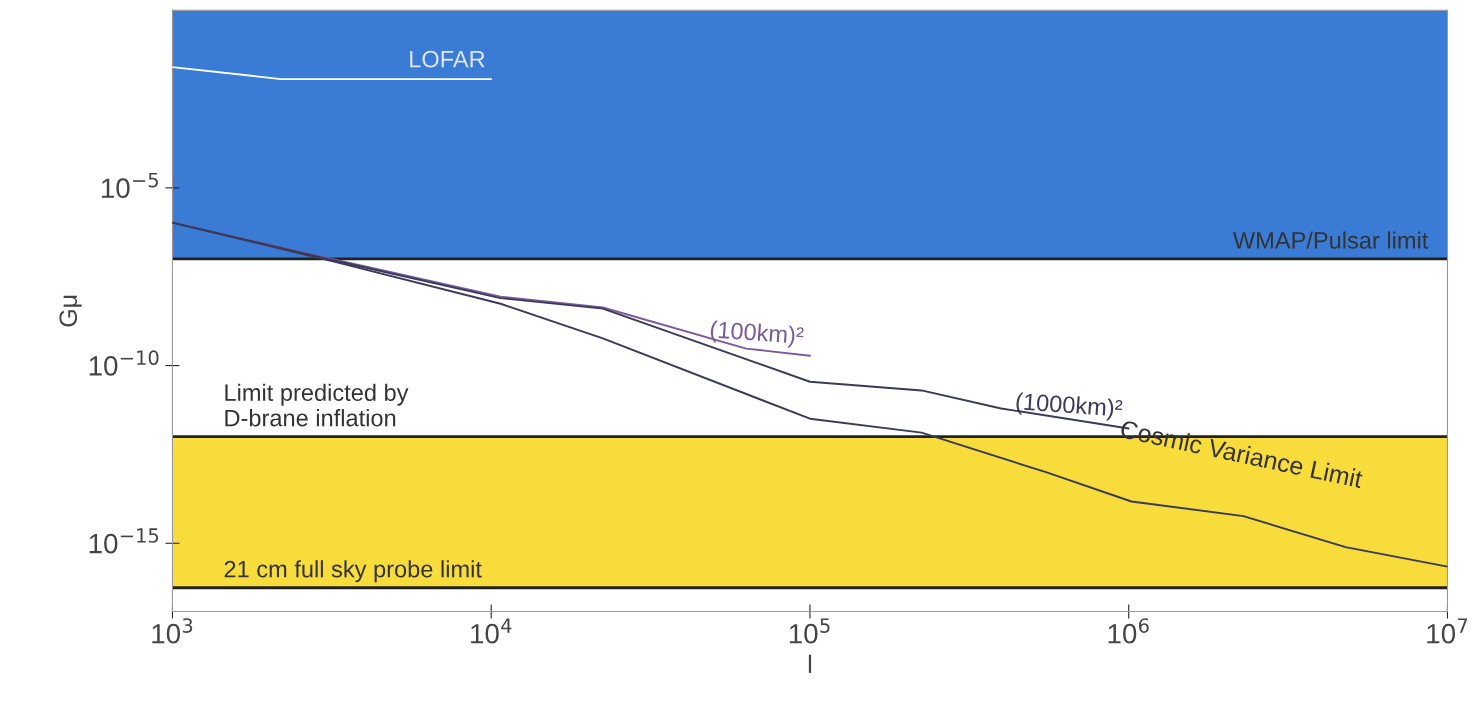  I want to click on ref-line-label: 21 cm full sky probe limit, so click(353, 571).